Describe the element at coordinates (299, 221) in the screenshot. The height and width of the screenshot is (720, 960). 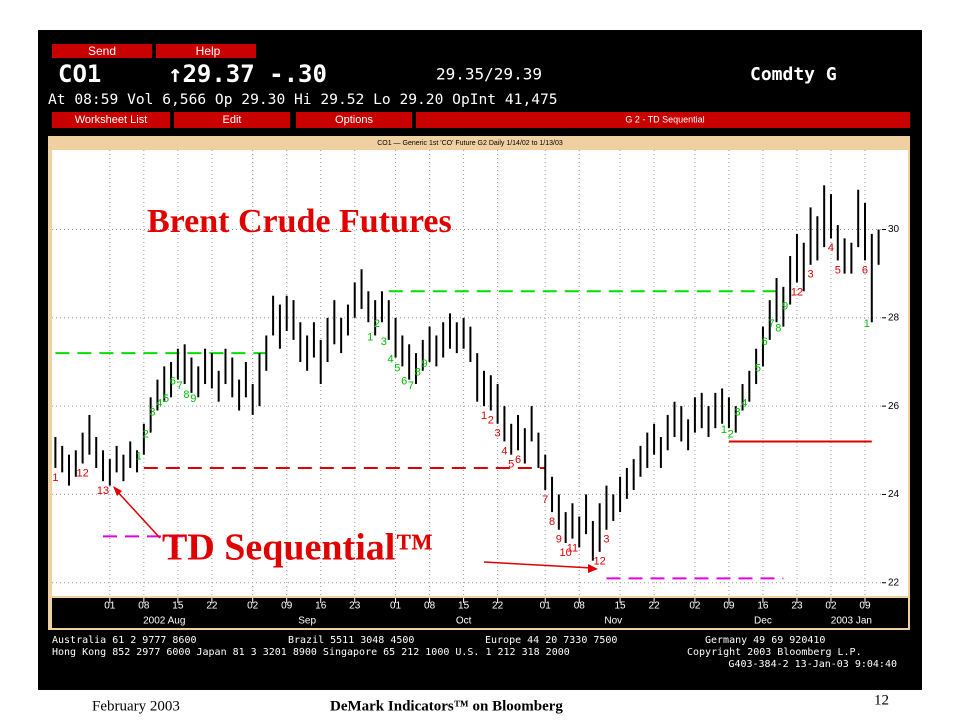
I see `slide-title: Brent Crude Futures` at that location.